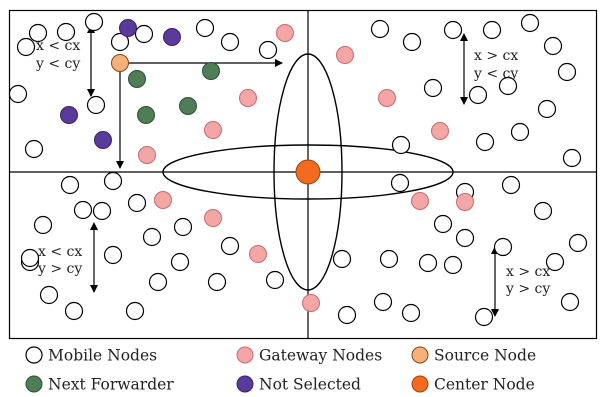 Image resolution: width=603 pixels, height=397 pixels. I want to click on legend-center-label: Center Node, so click(484, 385).